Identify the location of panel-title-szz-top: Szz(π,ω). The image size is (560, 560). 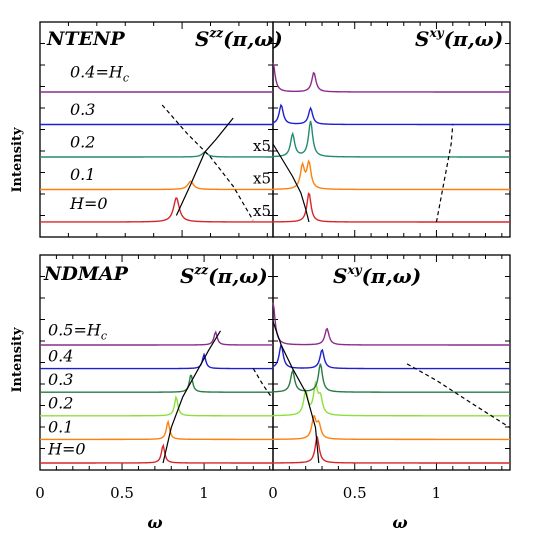
(239, 38).